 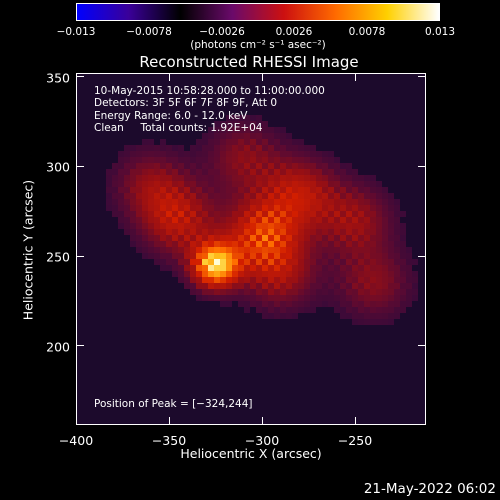 I want to click on y-tick-mark, so click(x=80, y=166).